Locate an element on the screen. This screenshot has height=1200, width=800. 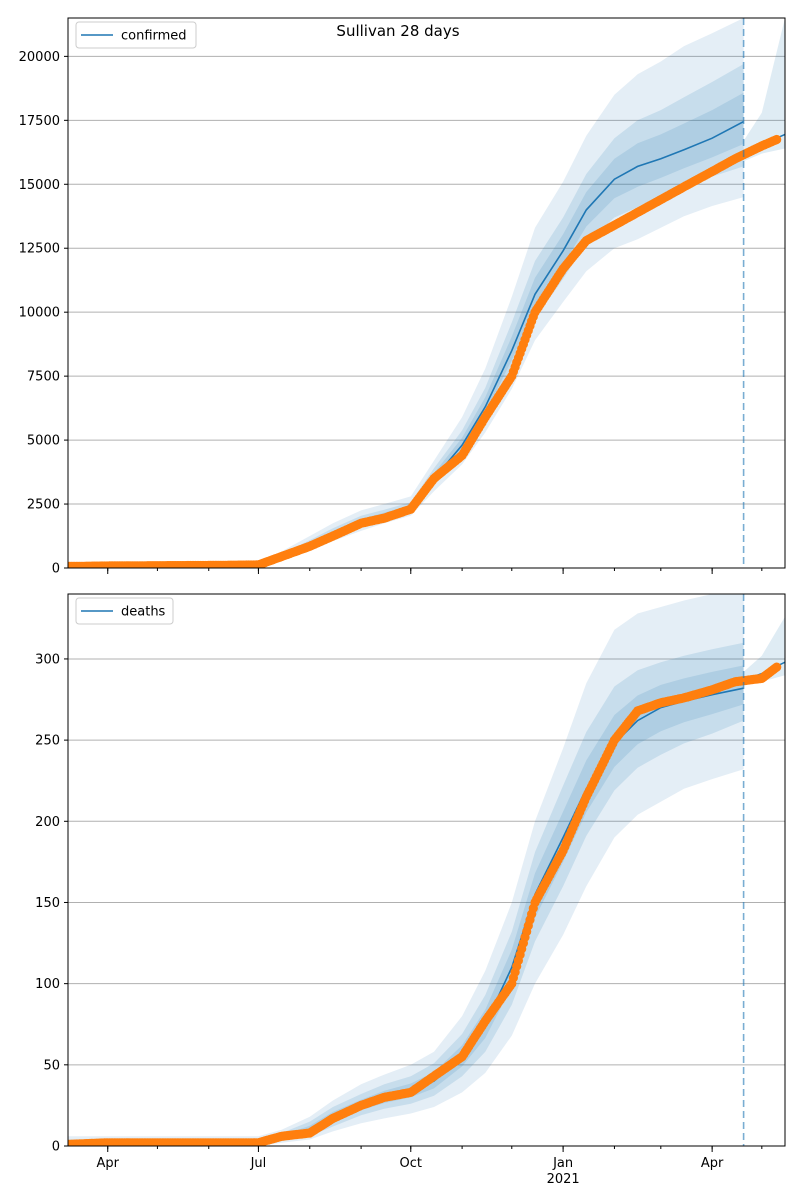
y-tick-label: 10000 is located at coordinates (39, 313).